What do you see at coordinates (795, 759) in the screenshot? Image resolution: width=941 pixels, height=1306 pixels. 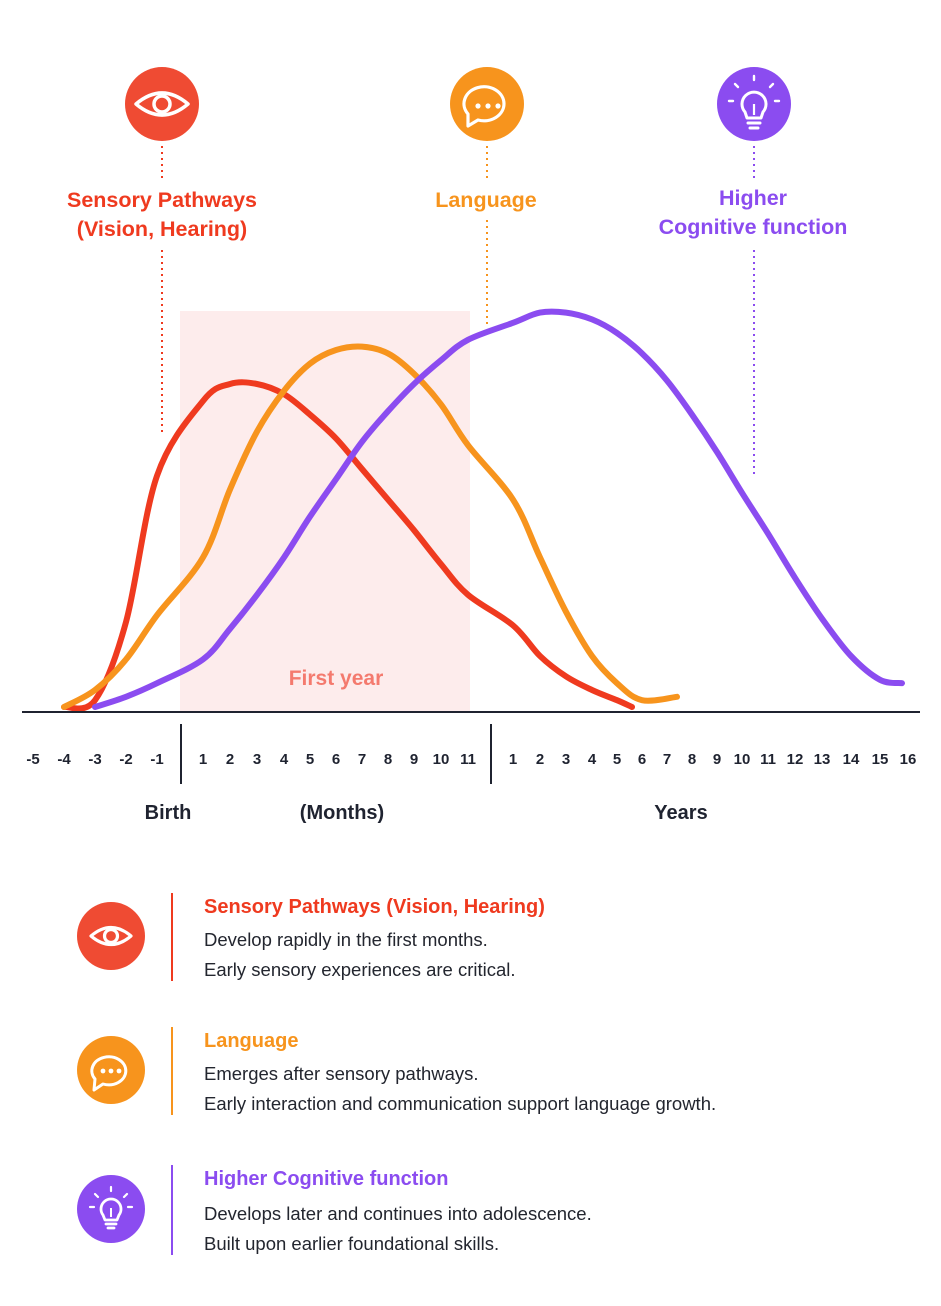 I see `tick-label: 12` at bounding box center [795, 759].